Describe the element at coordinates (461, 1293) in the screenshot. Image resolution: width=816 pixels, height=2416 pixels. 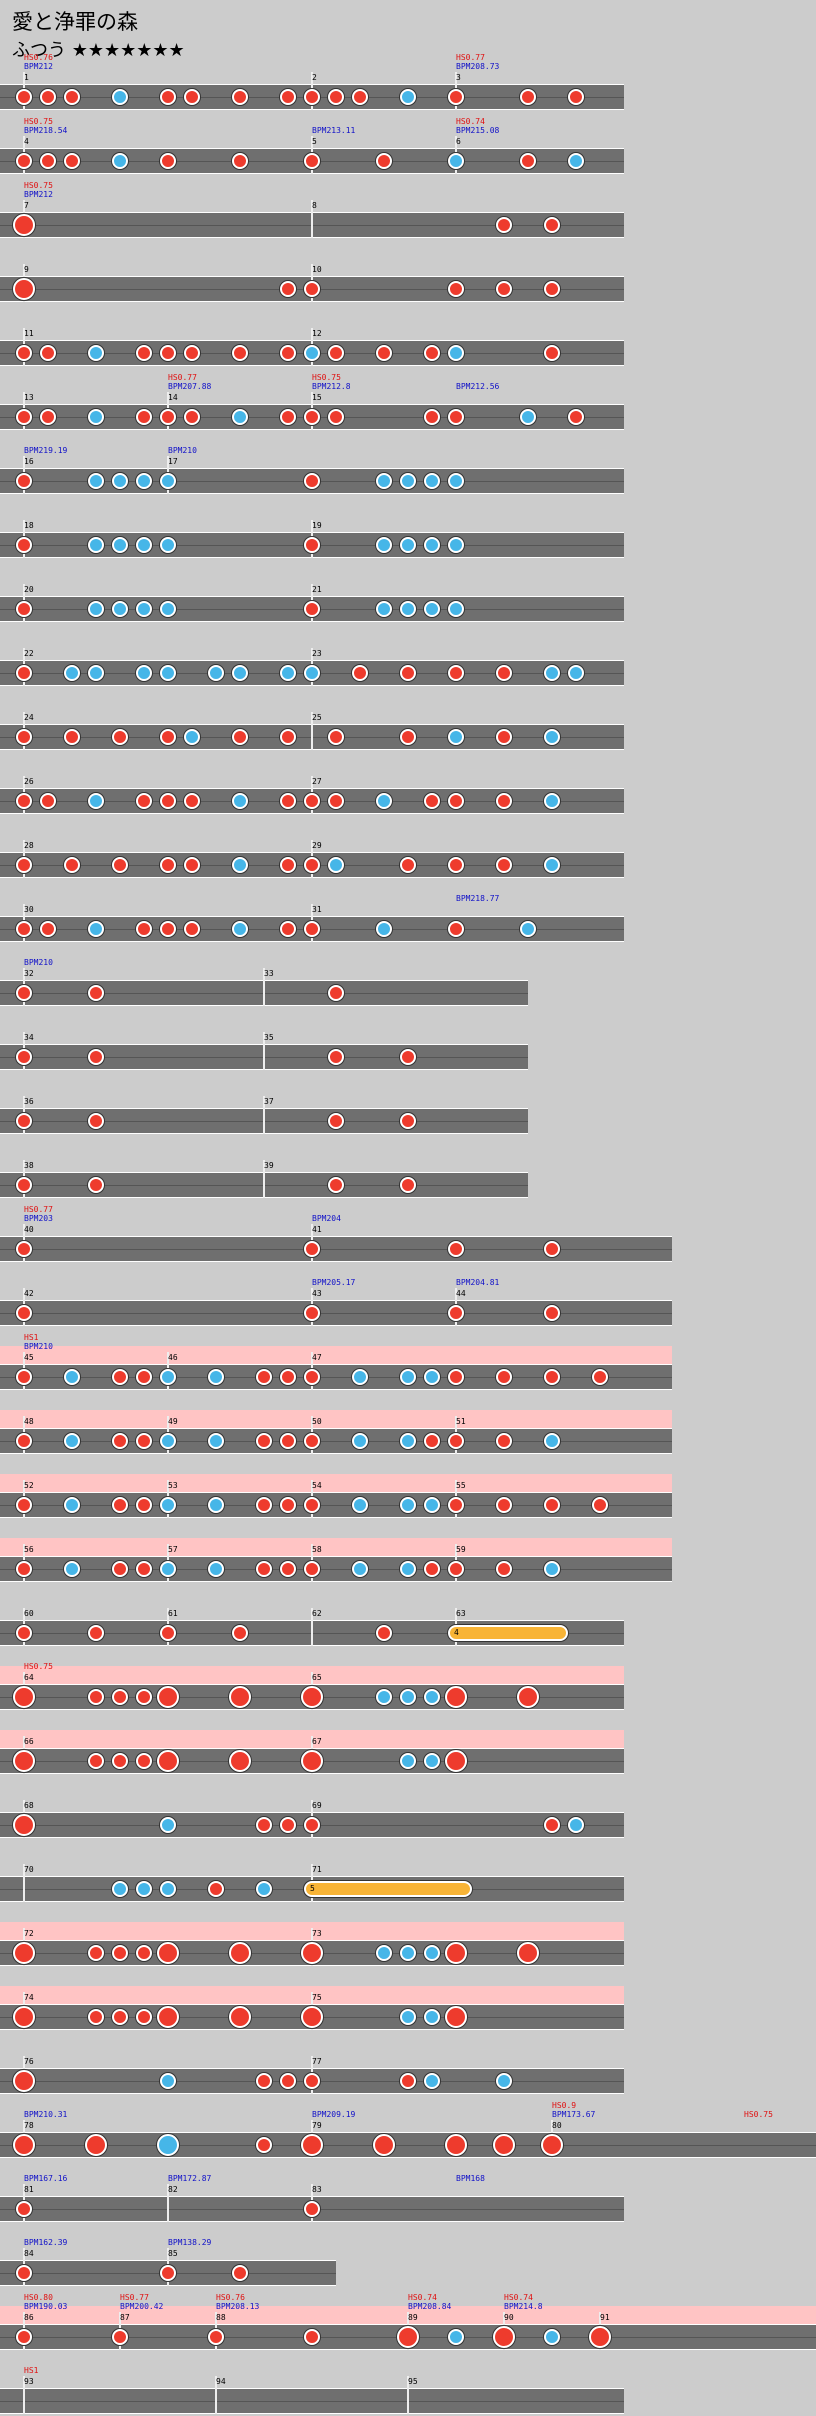
I see `measure-number: 44` at that location.